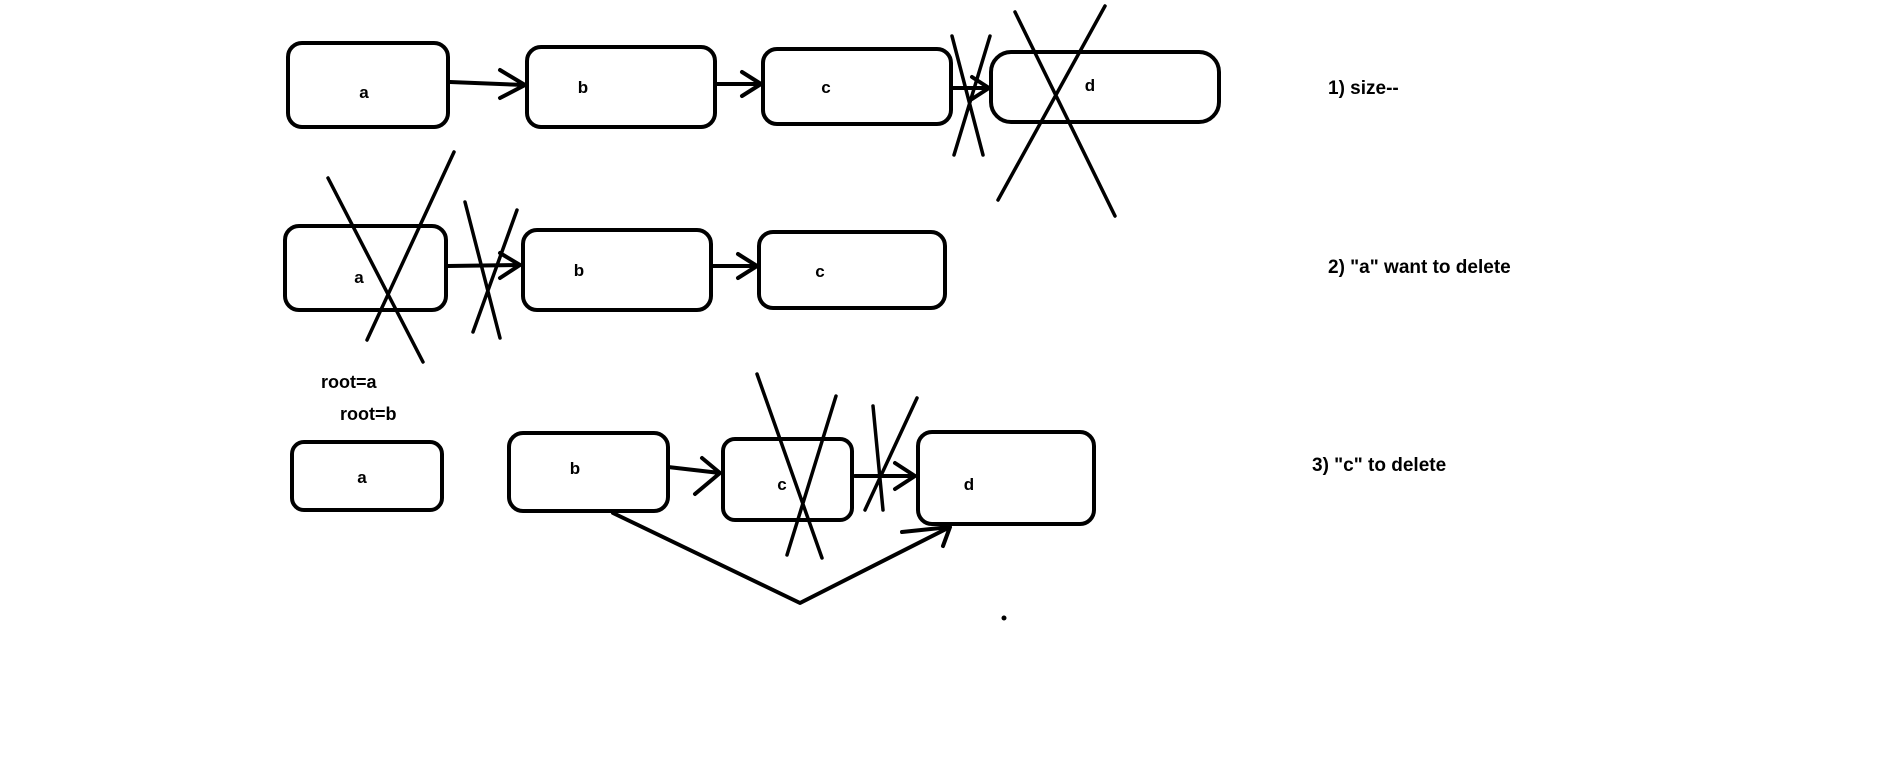 The width and height of the screenshot is (1892, 762). Describe the element at coordinates (579, 270) in the screenshot. I see `row2-node-b-label: b` at that location.